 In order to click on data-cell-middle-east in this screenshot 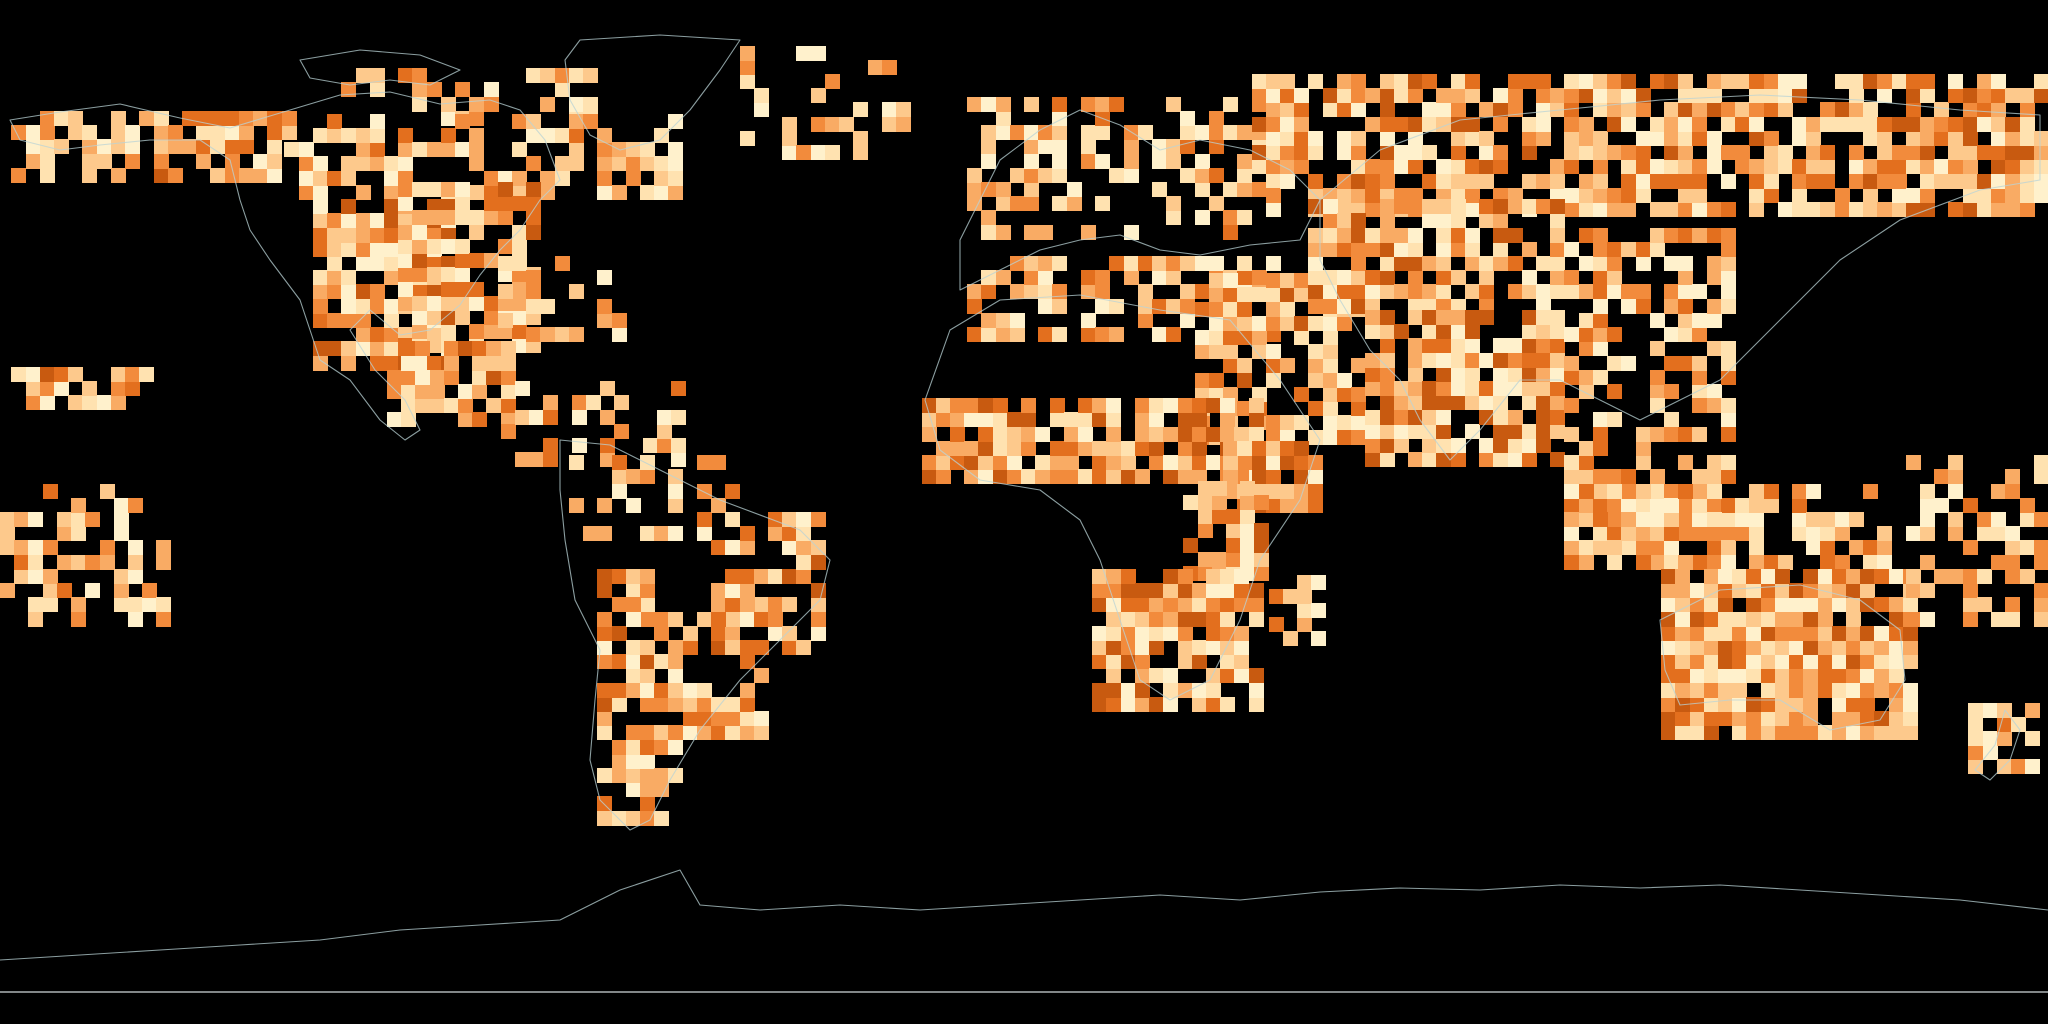, I will do `click(1301, 294)`.